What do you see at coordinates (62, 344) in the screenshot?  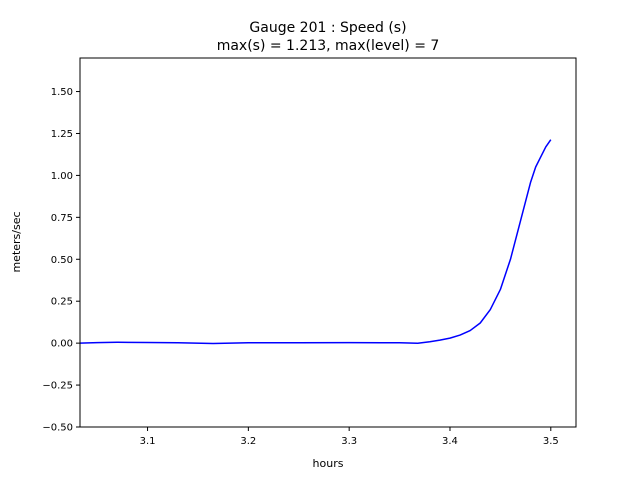 I see `y-tick-label: 0.00` at bounding box center [62, 344].